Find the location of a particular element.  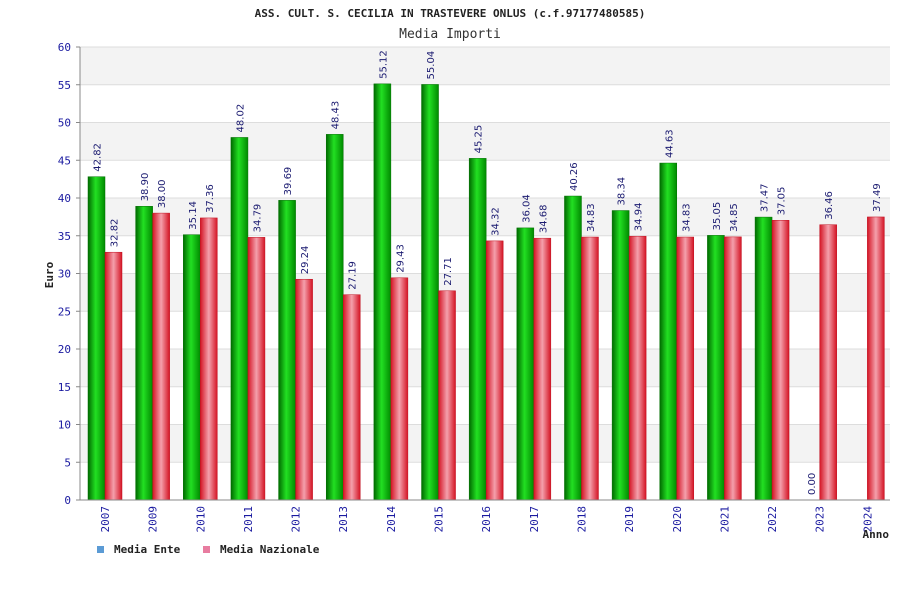

bar-value-label: 34.32 is located at coordinates (496, 221).